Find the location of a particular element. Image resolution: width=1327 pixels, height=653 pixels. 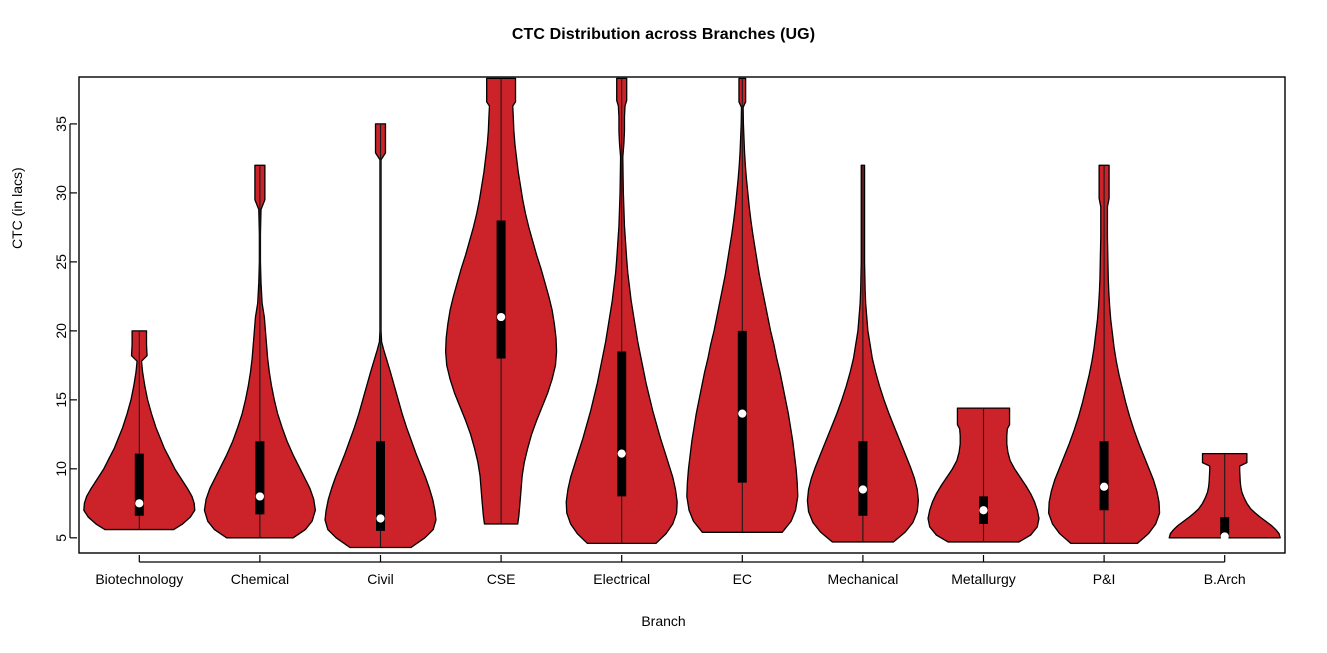

x-tick-label-metallurgy: Metallurgy is located at coordinates (983, 579).